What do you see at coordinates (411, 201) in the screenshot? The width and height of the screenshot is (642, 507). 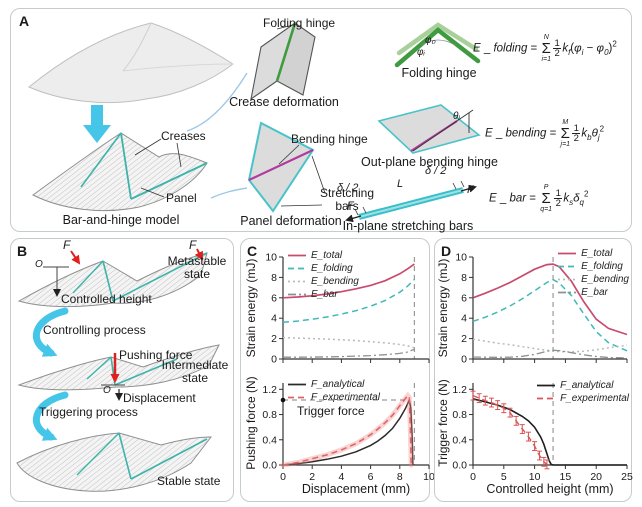 I see `in-plane-stretching-bars-icon` at bounding box center [411, 201].